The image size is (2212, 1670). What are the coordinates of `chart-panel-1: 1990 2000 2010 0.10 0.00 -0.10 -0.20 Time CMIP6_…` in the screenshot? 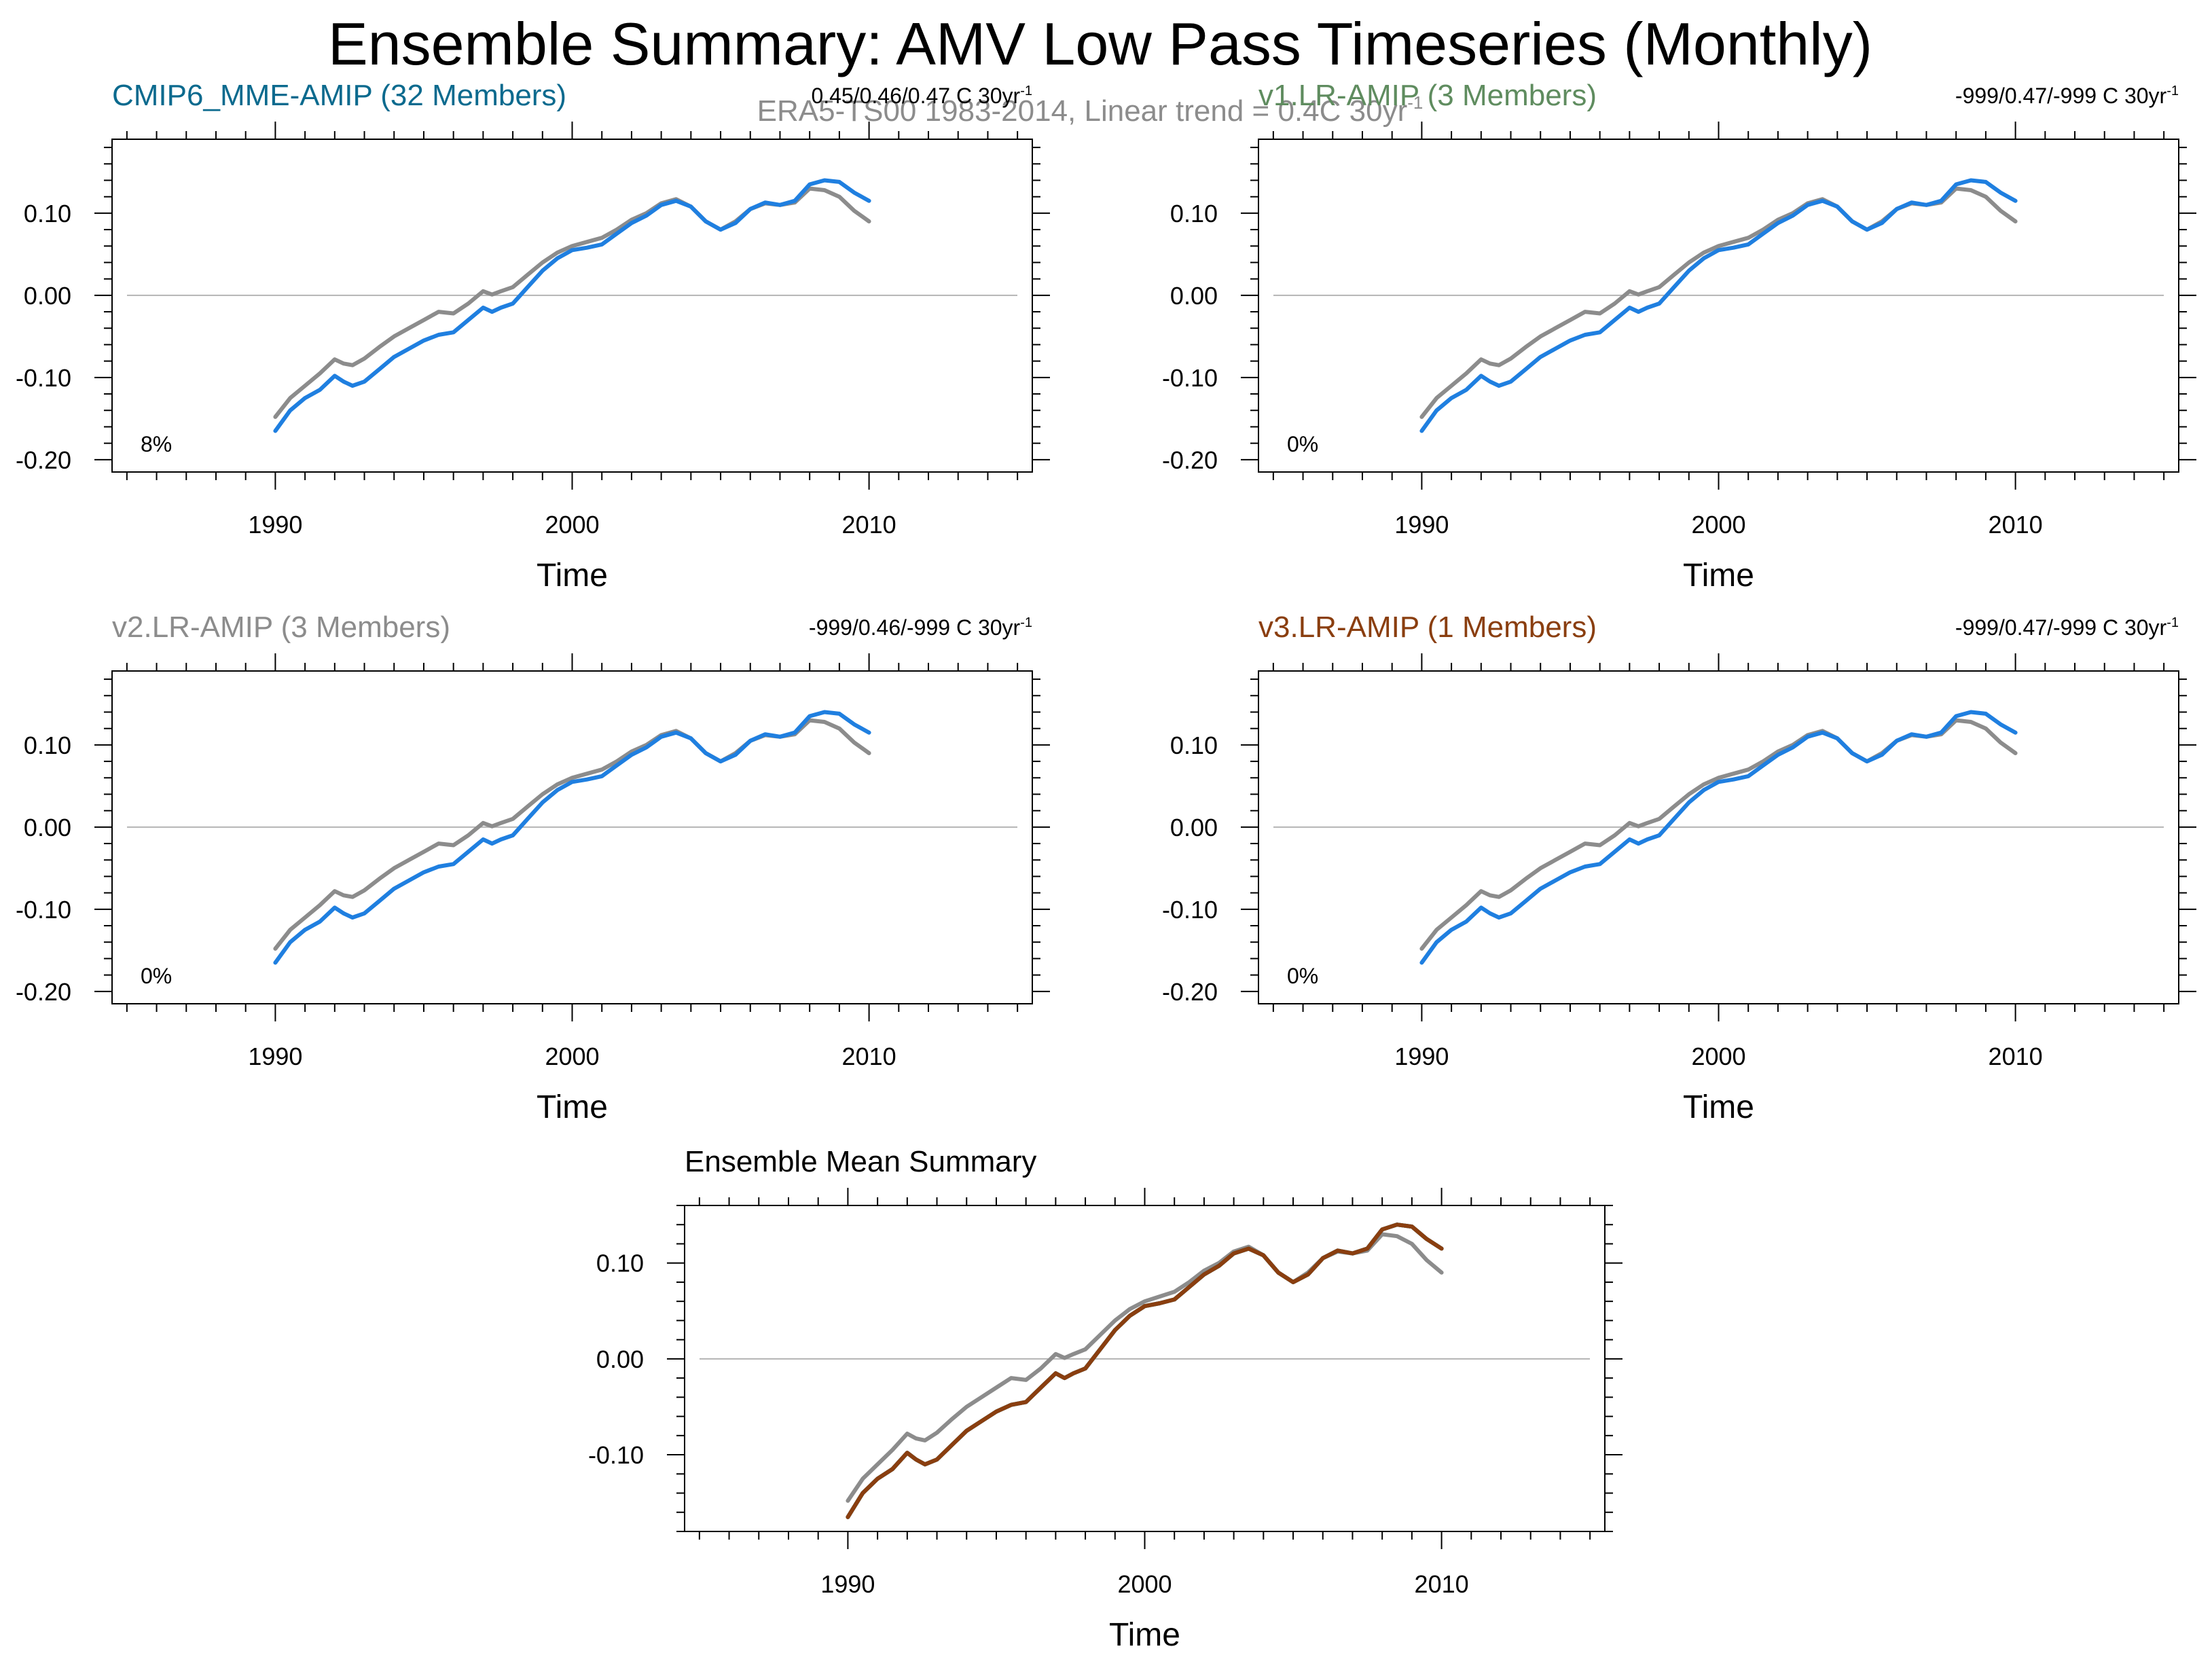 It's located at (533, 336).